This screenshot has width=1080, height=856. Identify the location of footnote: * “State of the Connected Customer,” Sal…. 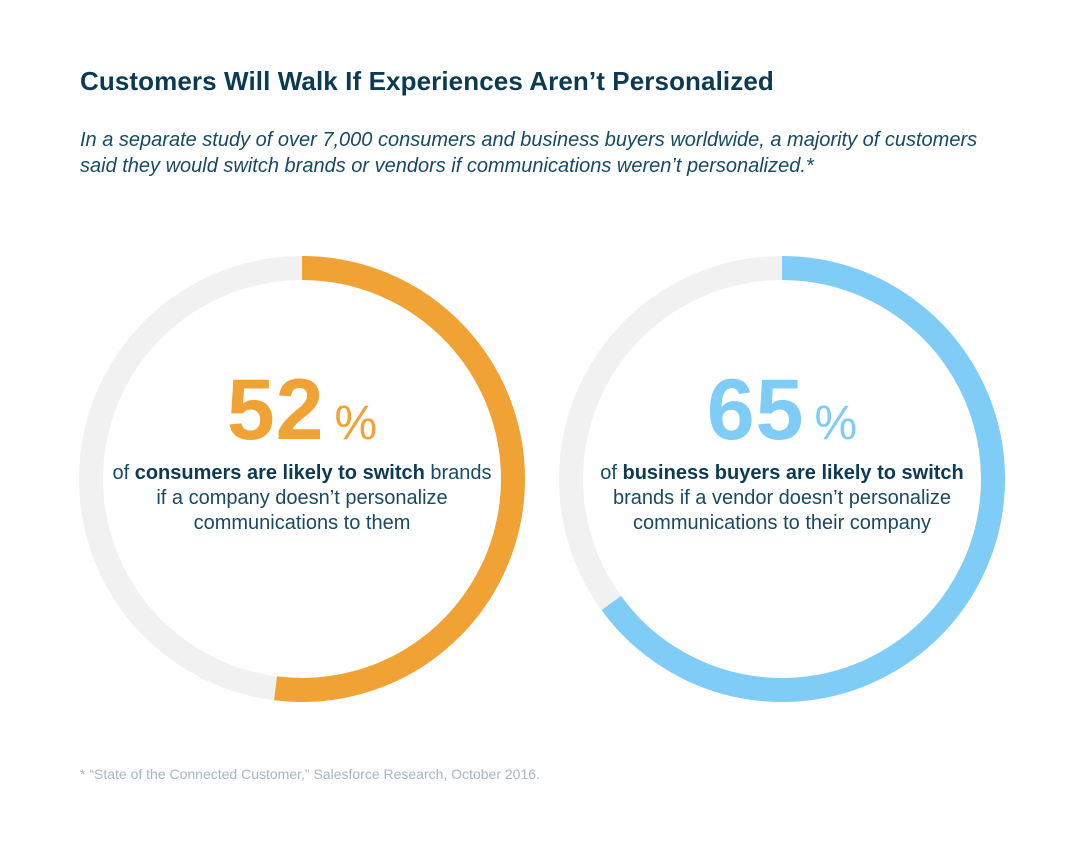
(310, 774).